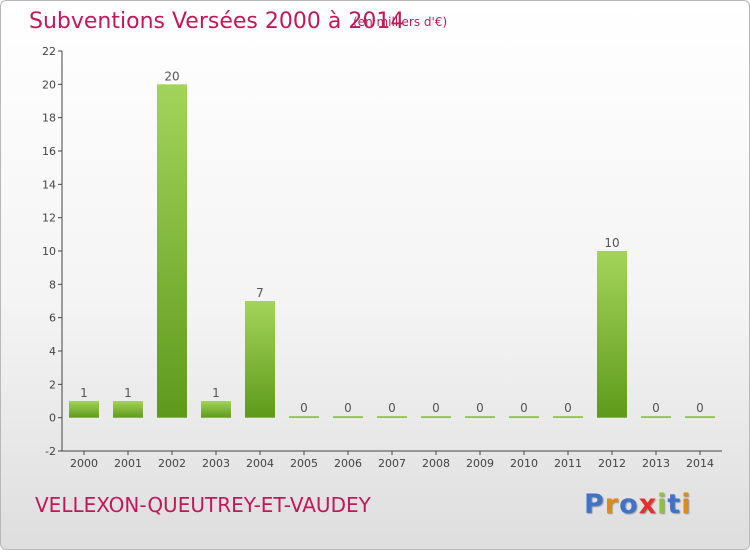  What do you see at coordinates (392, 408) in the screenshot?
I see `data-label-2007: 0` at bounding box center [392, 408].